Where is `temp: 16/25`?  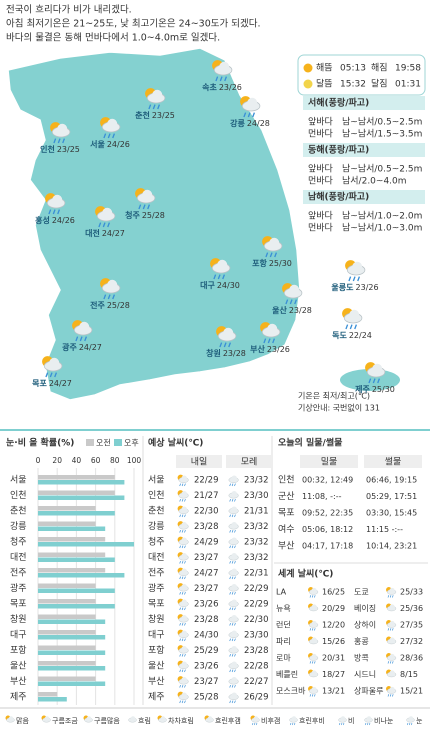 temp: 16/25 is located at coordinates (333, 592).